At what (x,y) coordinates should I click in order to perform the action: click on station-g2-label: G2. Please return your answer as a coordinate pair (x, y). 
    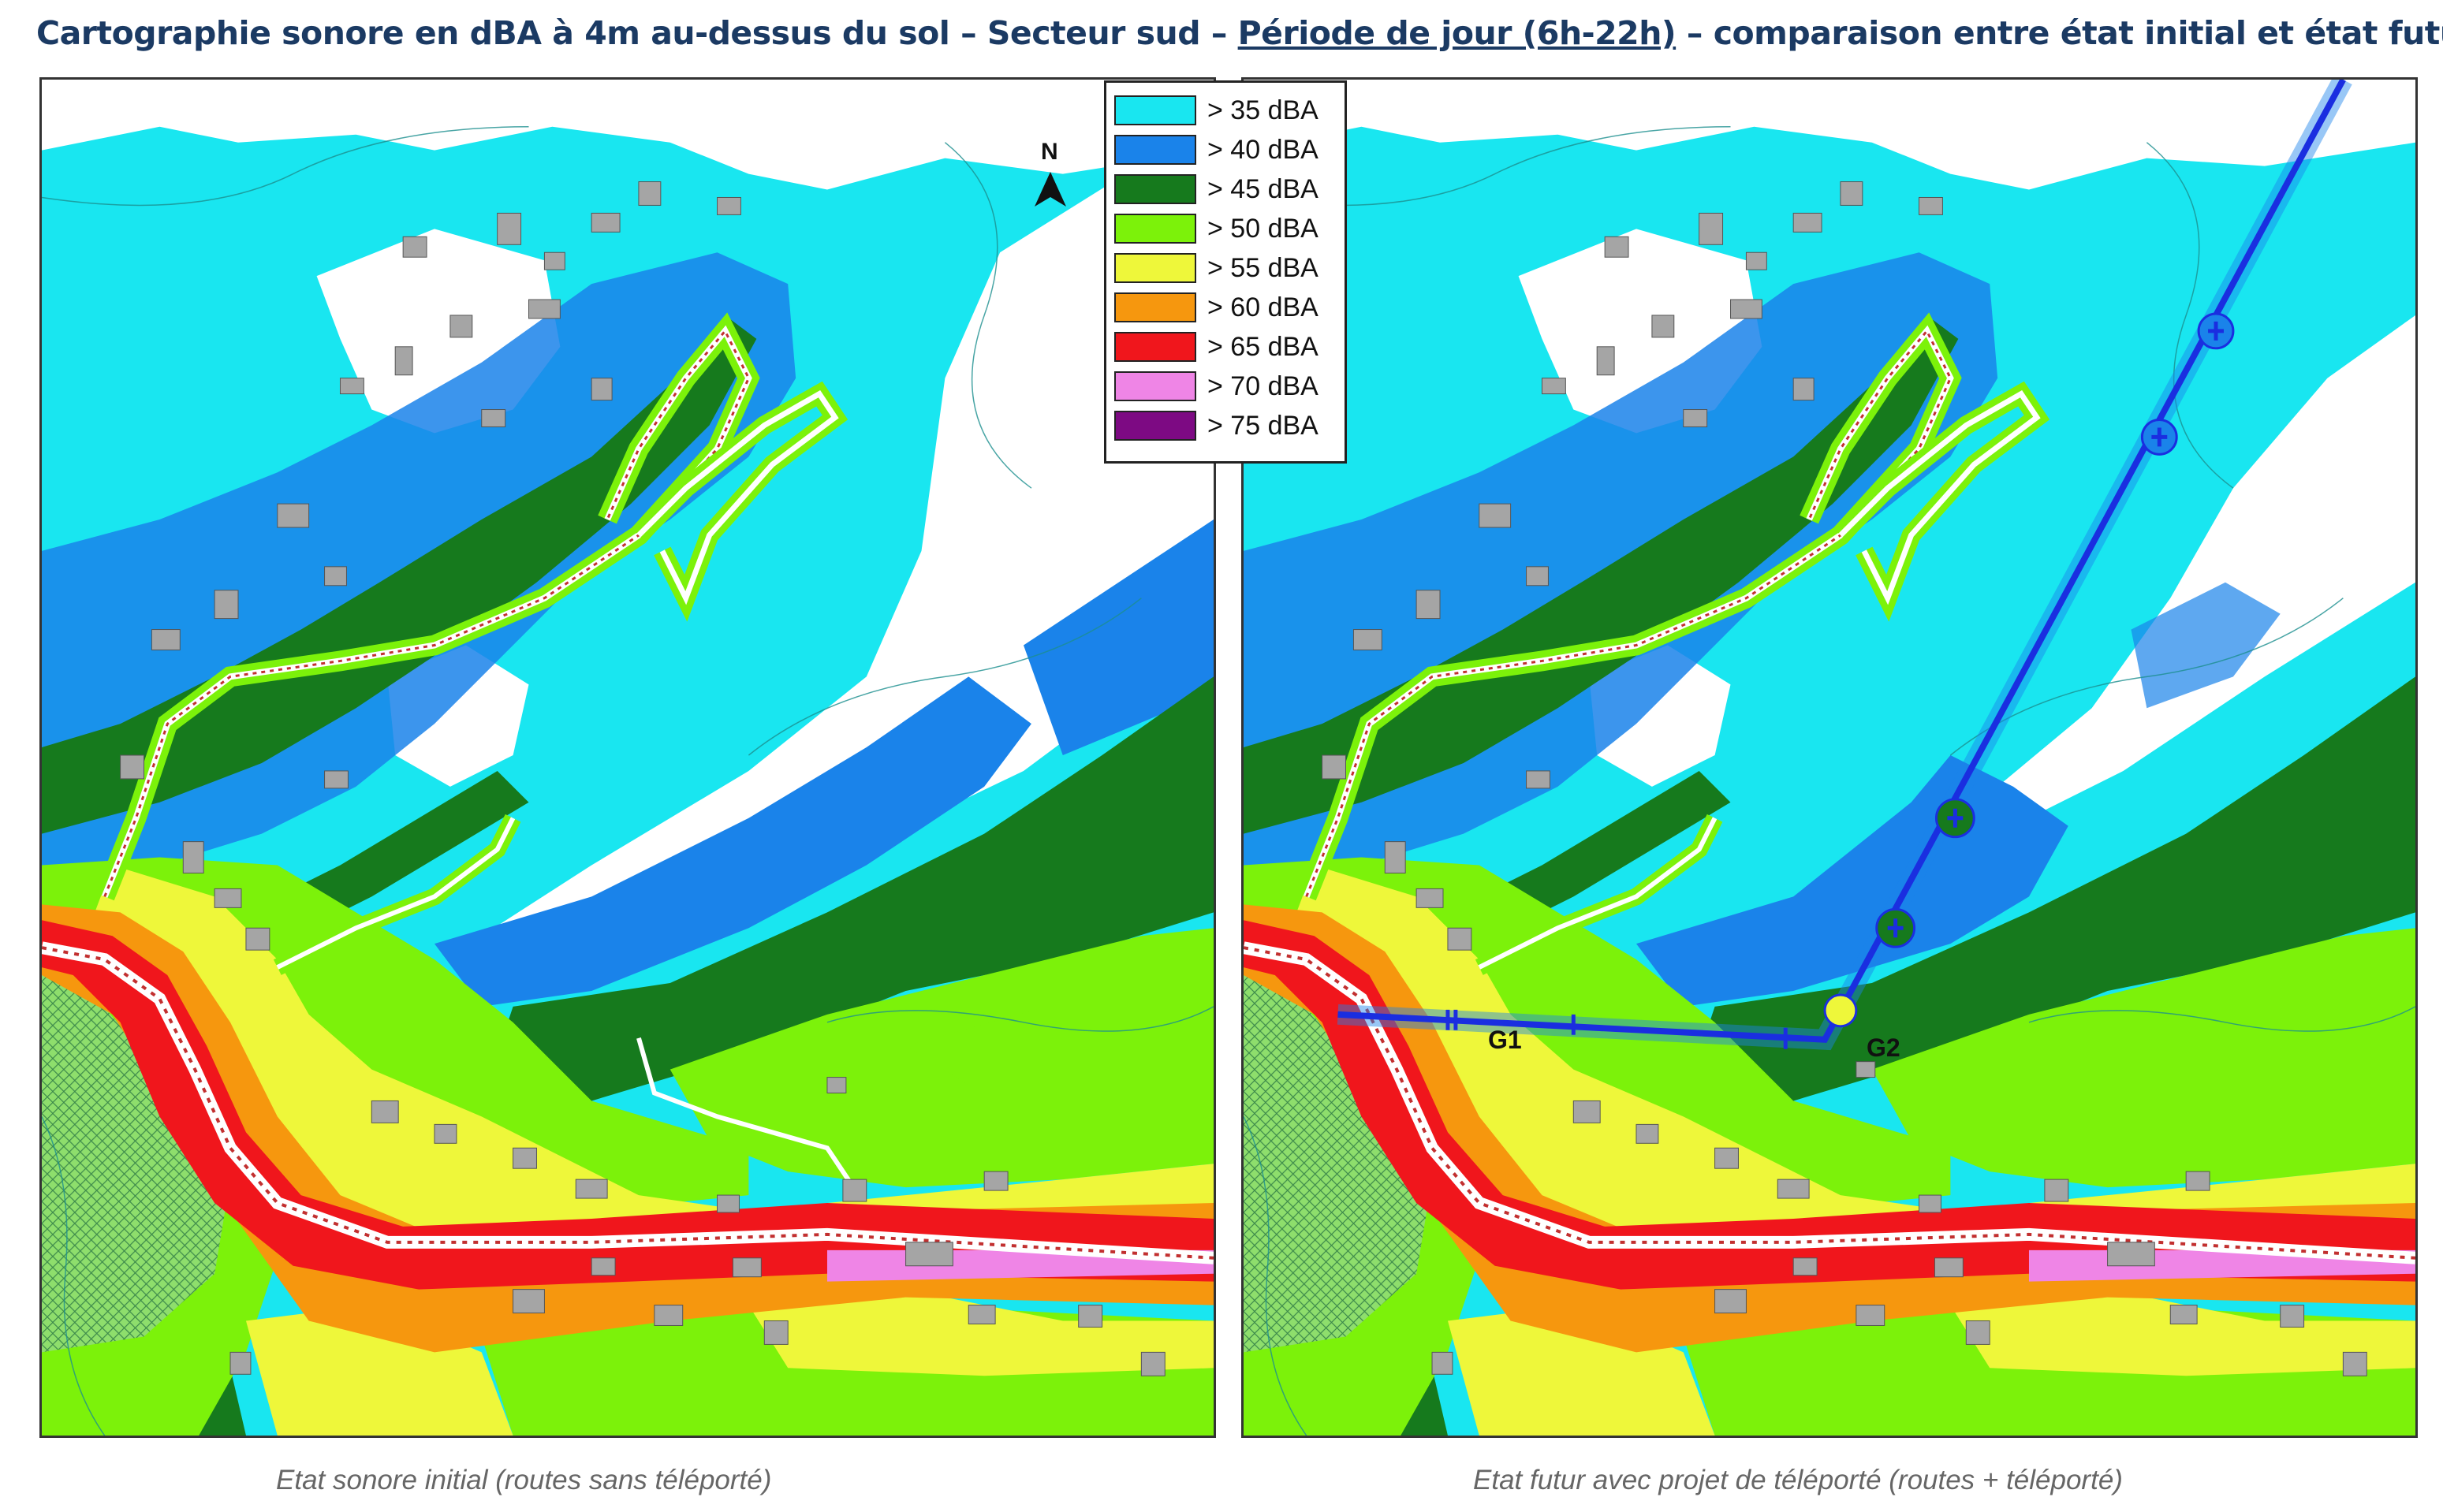
    Looking at the image, I should click on (1883, 1048).